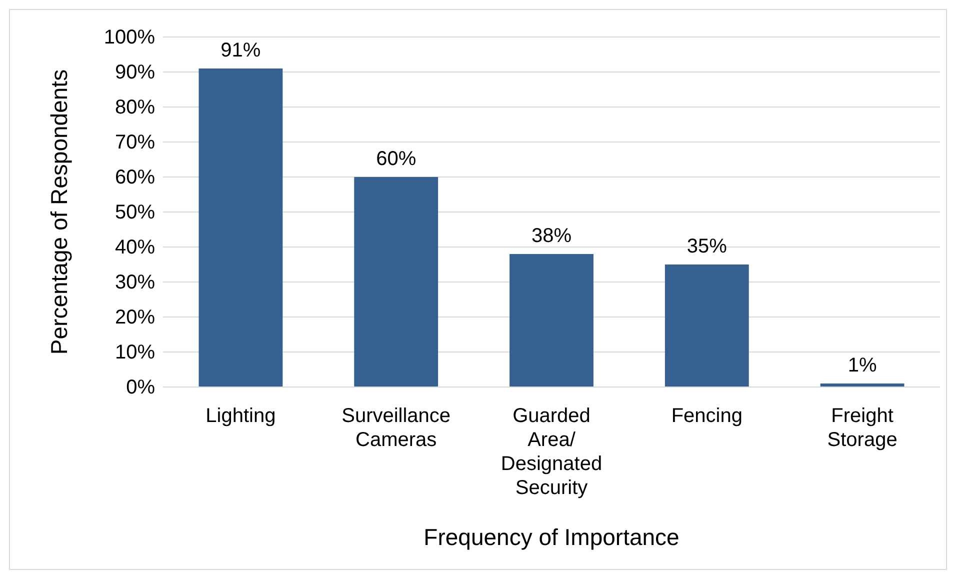  What do you see at coordinates (240, 51) in the screenshot?
I see `data-label: 91%` at bounding box center [240, 51].